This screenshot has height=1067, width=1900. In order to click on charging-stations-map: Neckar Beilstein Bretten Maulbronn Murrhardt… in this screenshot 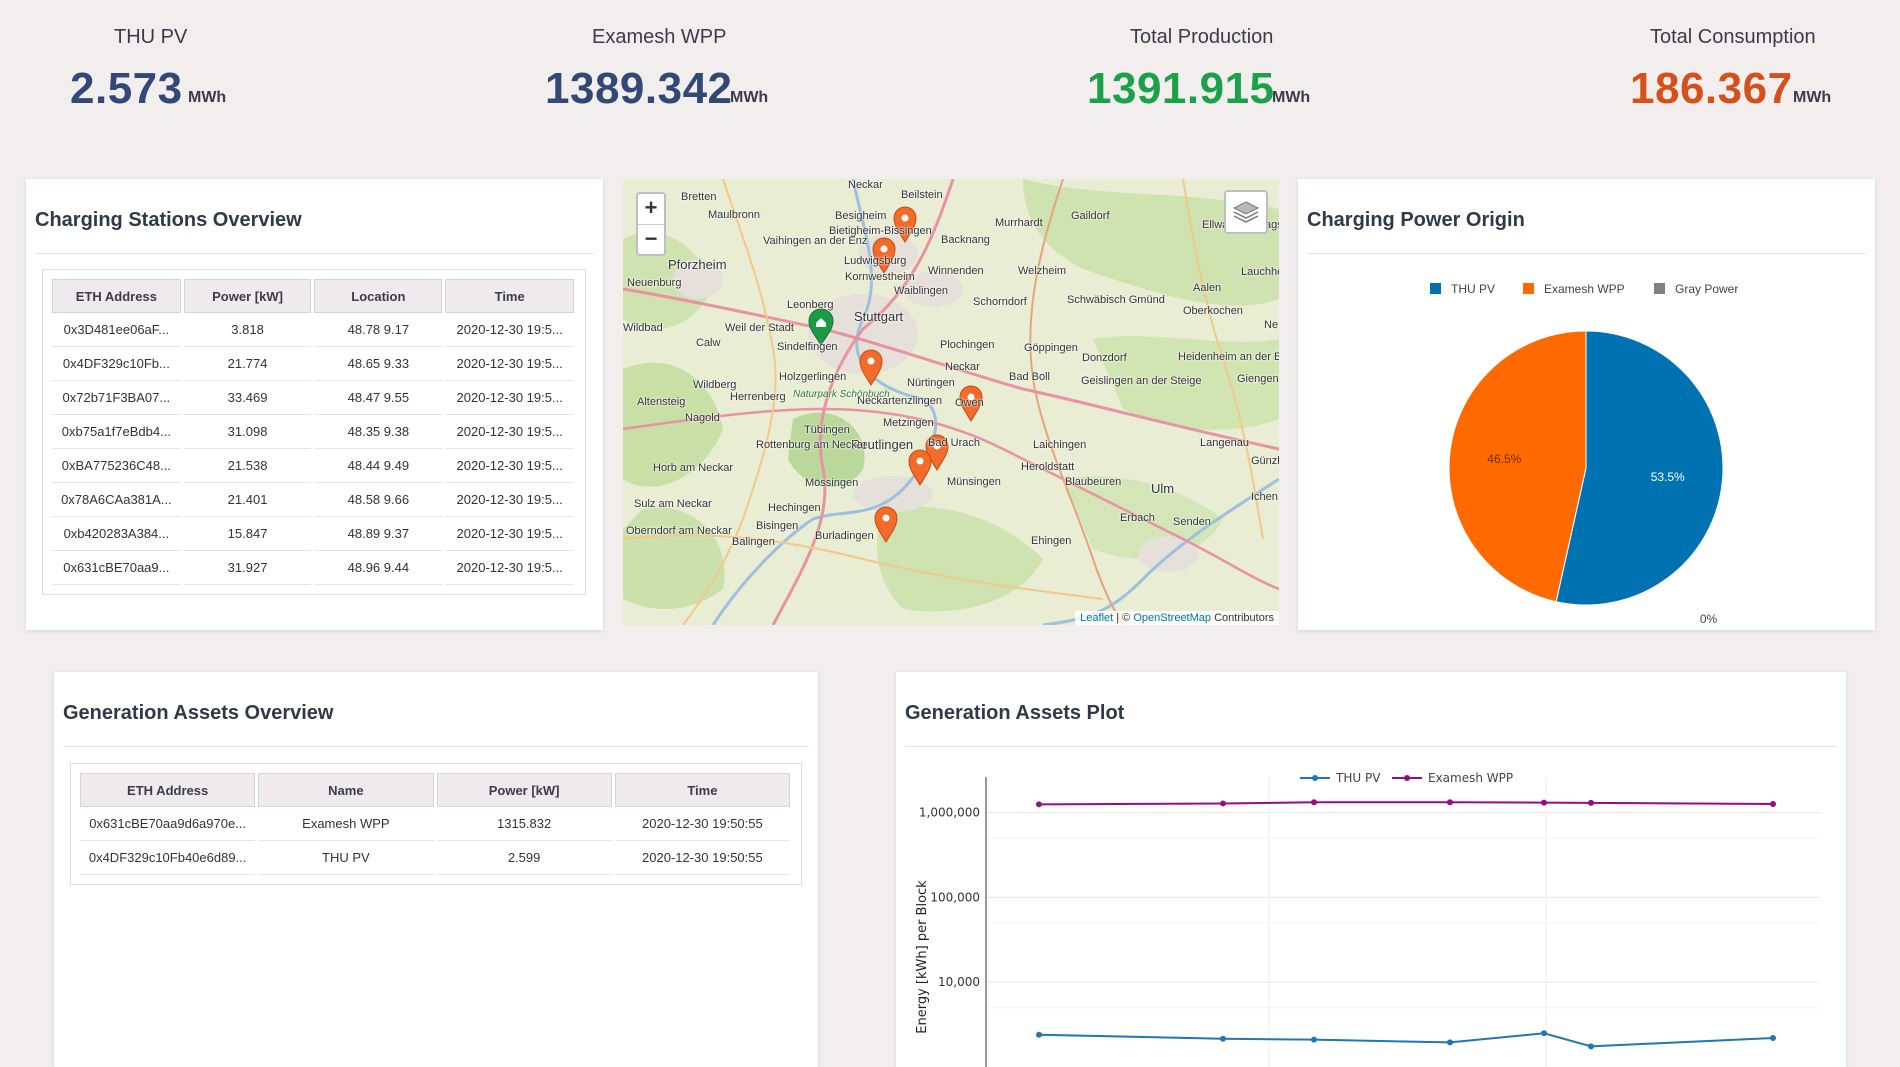, I will do `click(951, 402)`.